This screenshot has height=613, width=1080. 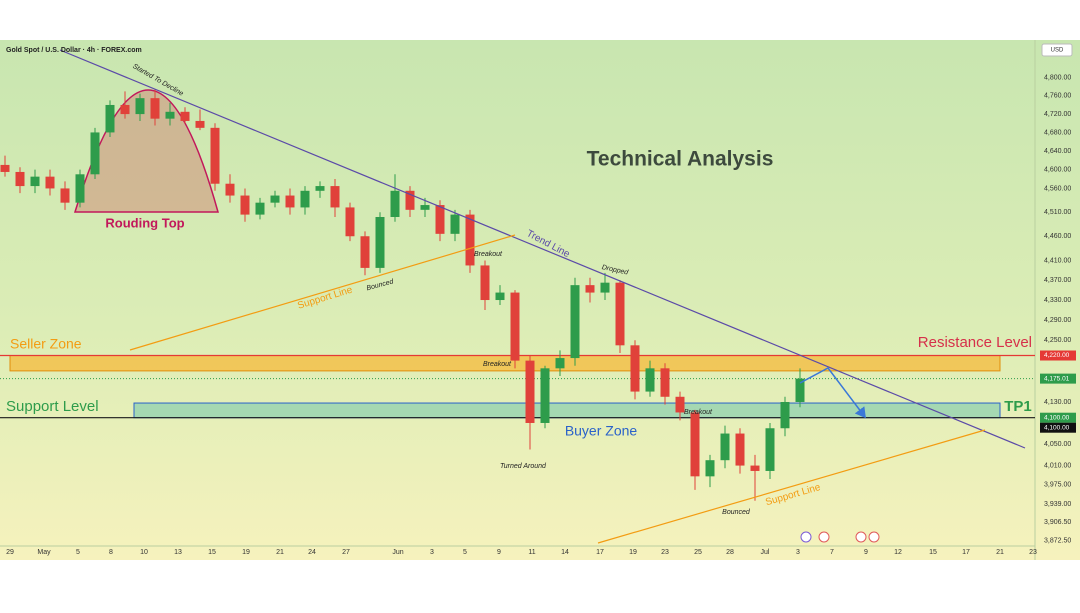 What do you see at coordinates (1057, 260) in the screenshot?
I see `y-tick-label: 4,410.00` at bounding box center [1057, 260].